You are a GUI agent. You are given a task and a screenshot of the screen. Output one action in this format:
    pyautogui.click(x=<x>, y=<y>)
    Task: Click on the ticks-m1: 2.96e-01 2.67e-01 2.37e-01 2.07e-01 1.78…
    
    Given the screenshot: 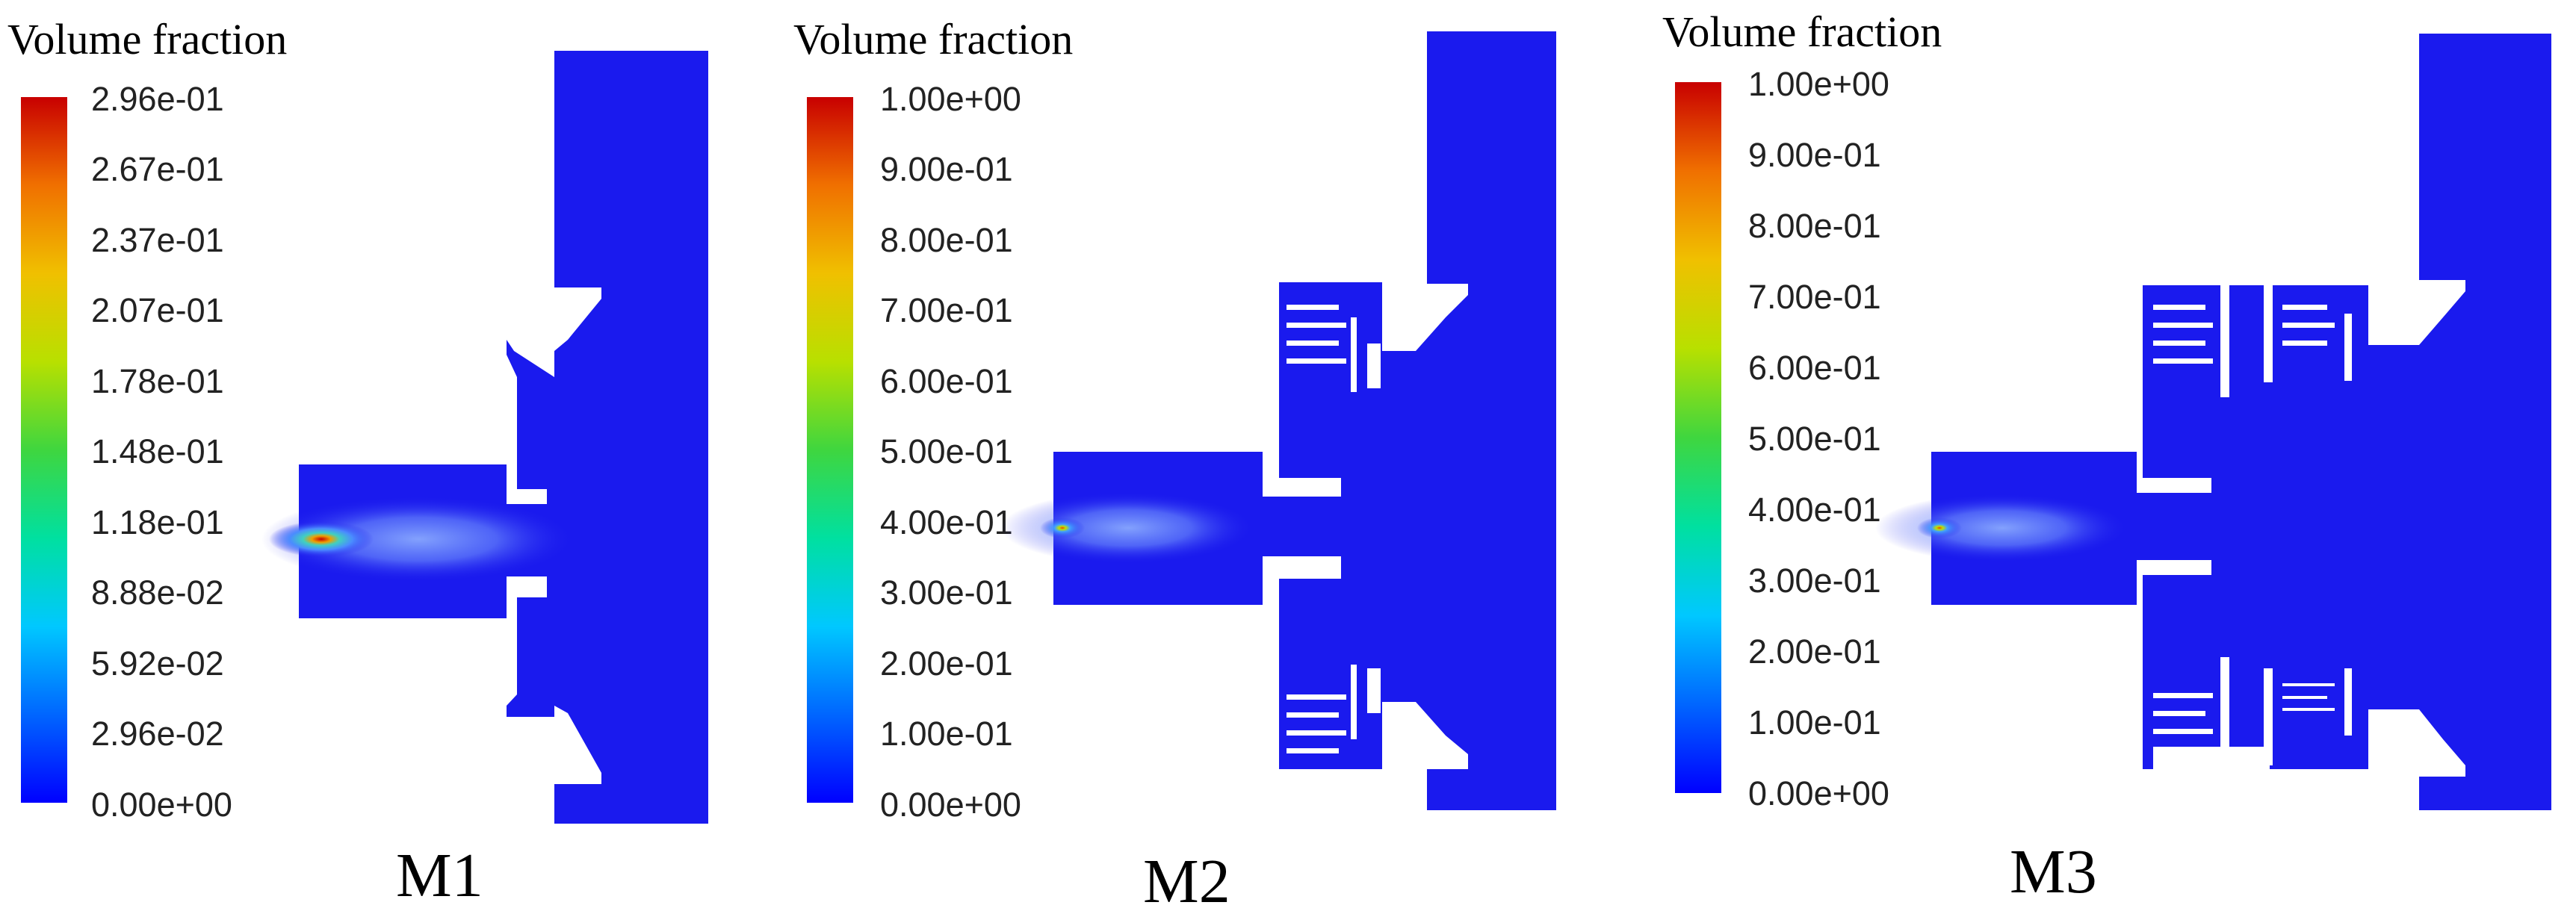 What is the action you would take?
    pyautogui.click(x=161, y=452)
    